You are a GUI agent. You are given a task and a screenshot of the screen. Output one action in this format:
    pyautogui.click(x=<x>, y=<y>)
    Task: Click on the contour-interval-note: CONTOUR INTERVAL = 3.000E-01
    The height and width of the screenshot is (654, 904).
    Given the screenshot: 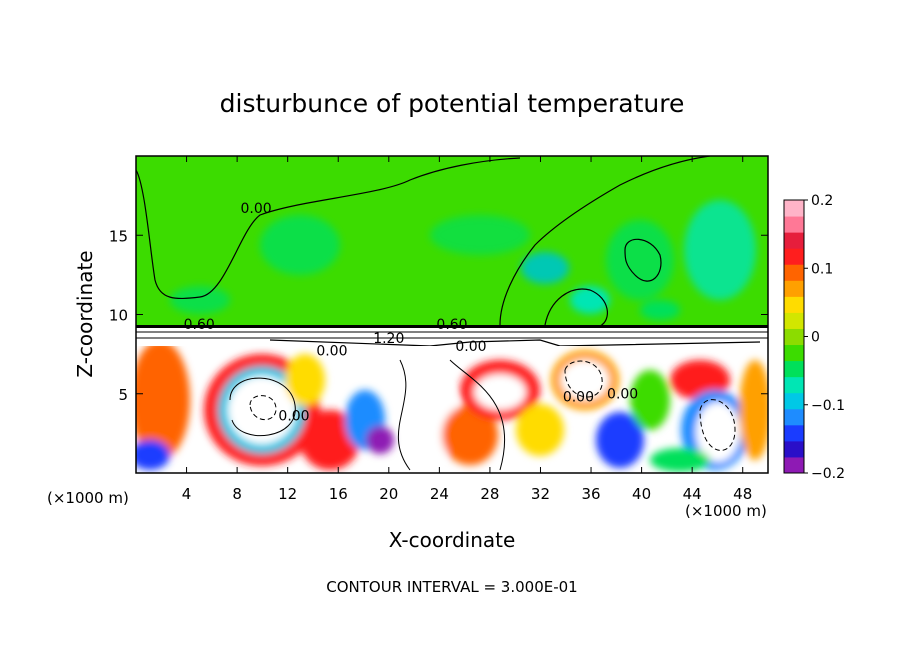 What is the action you would take?
    pyautogui.click(x=451, y=587)
    